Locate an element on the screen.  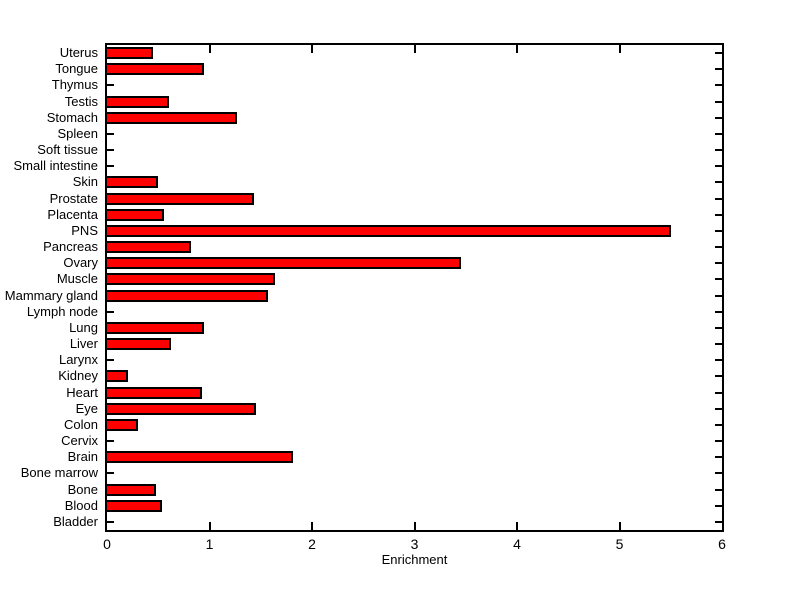
bar-eye is located at coordinates (180, 408).